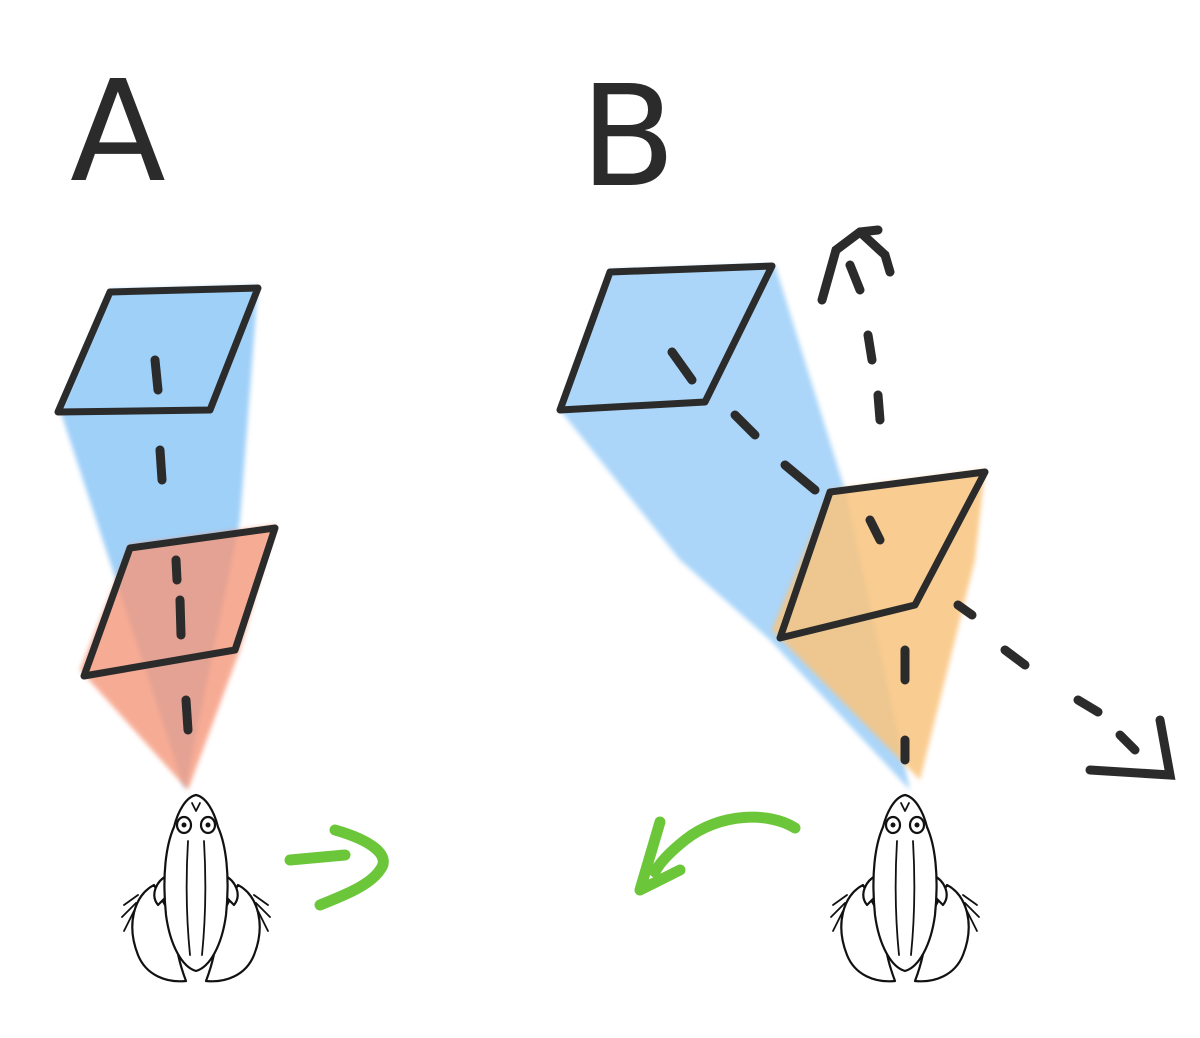 The width and height of the screenshot is (1200, 1038). What do you see at coordinates (158, 350) in the screenshot?
I see `far-target-square-a` at bounding box center [158, 350].